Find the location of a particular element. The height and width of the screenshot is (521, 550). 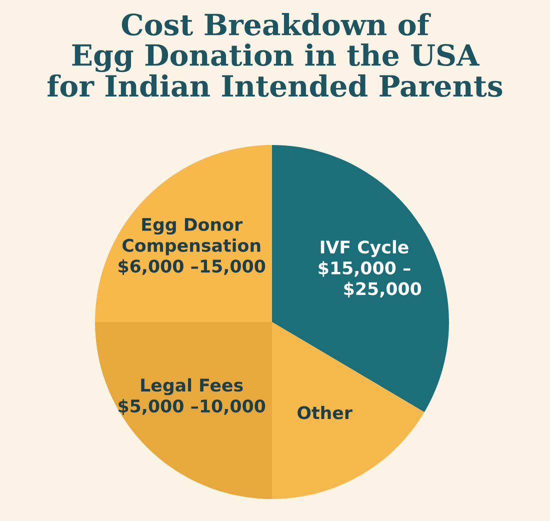

slice-label: Other is located at coordinates (325, 413).